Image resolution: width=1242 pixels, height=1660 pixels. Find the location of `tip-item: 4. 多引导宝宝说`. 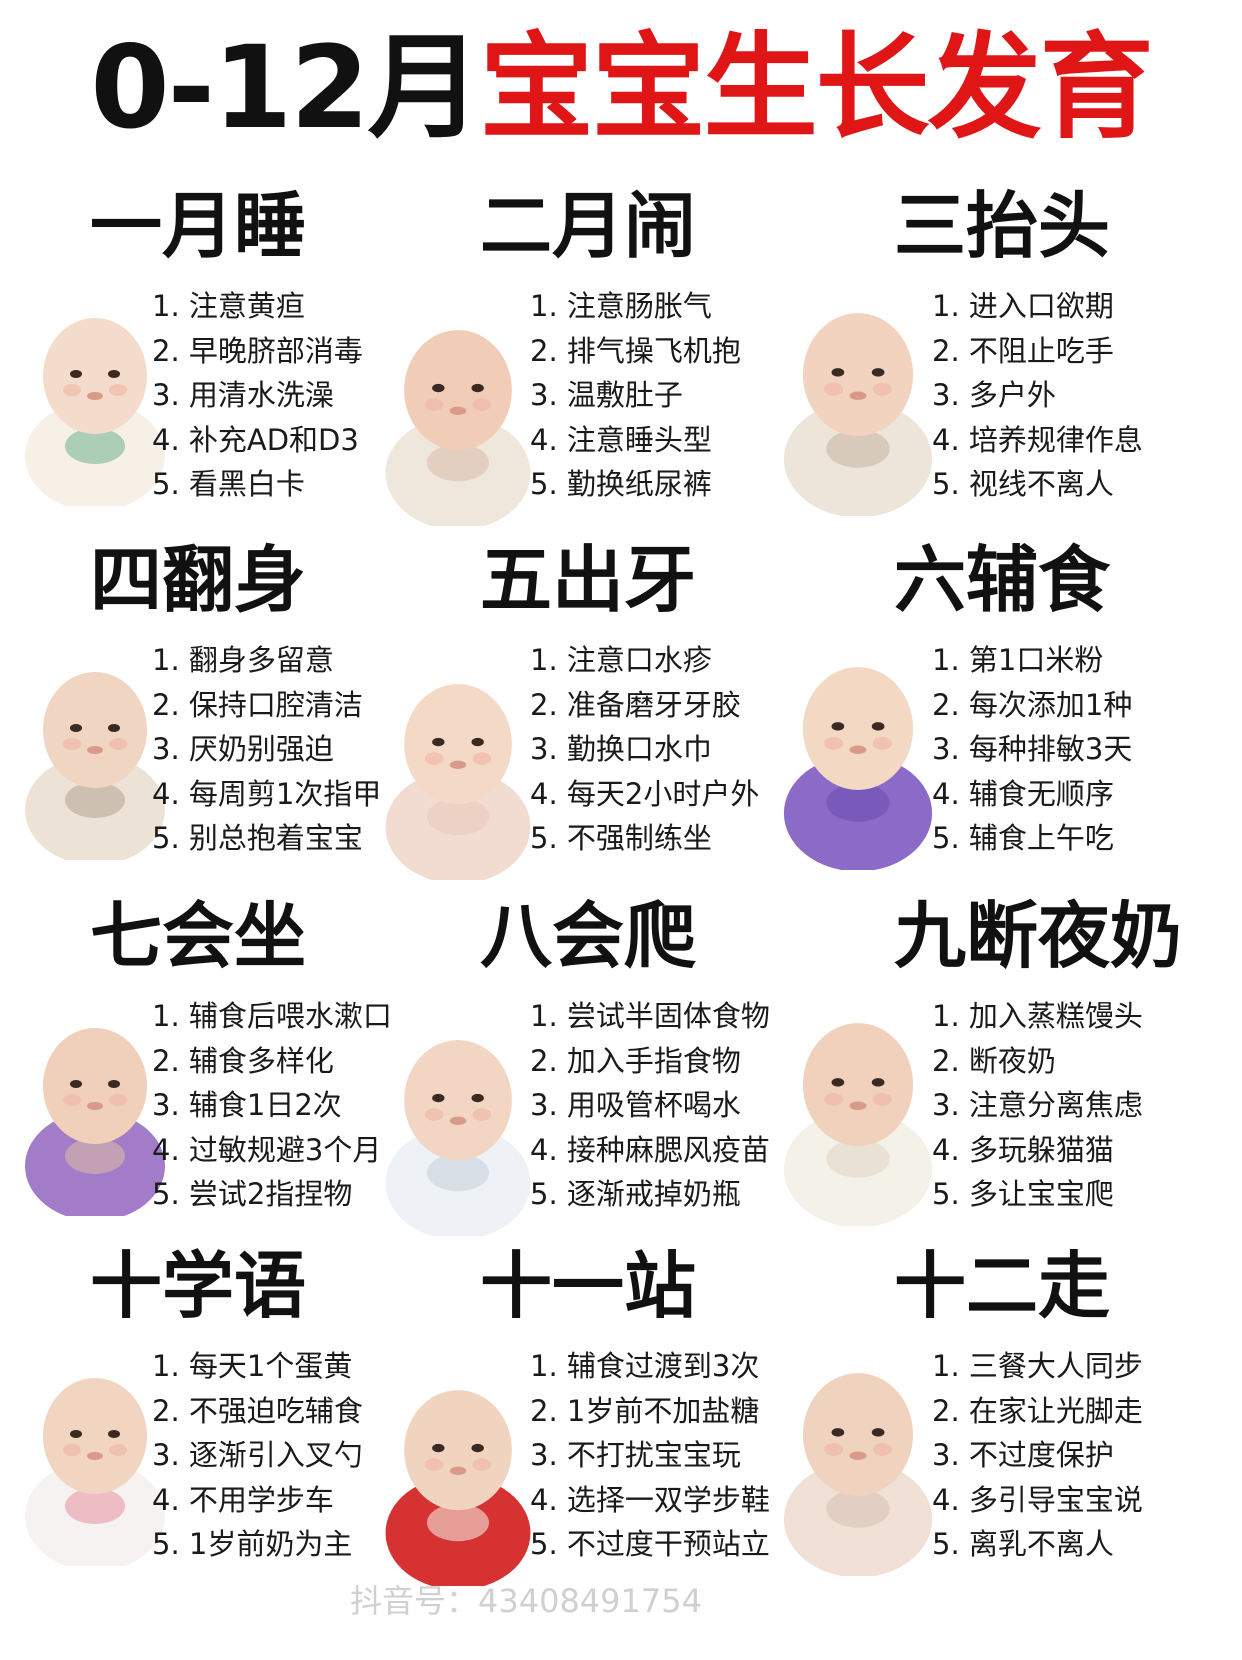

tip-item: 4. 多引导宝宝说 is located at coordinates (1037, 1499).